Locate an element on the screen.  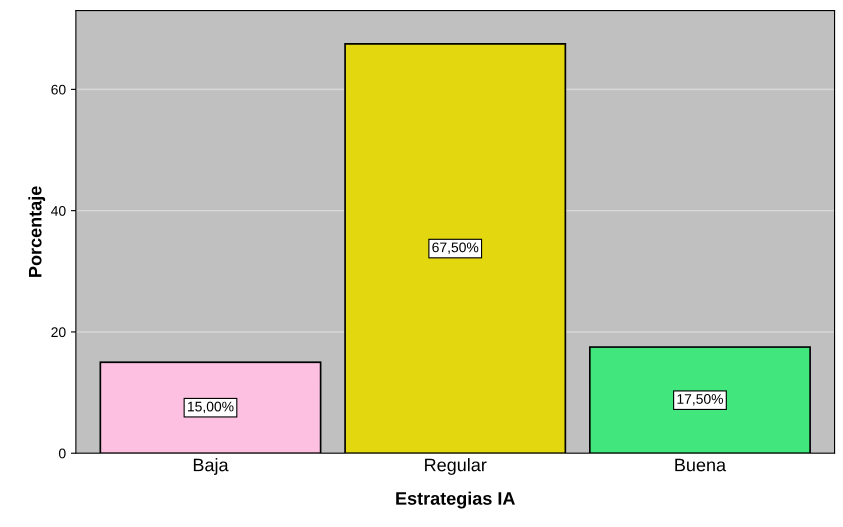
data-label: 15,00% is located at coordinates (211, 408).